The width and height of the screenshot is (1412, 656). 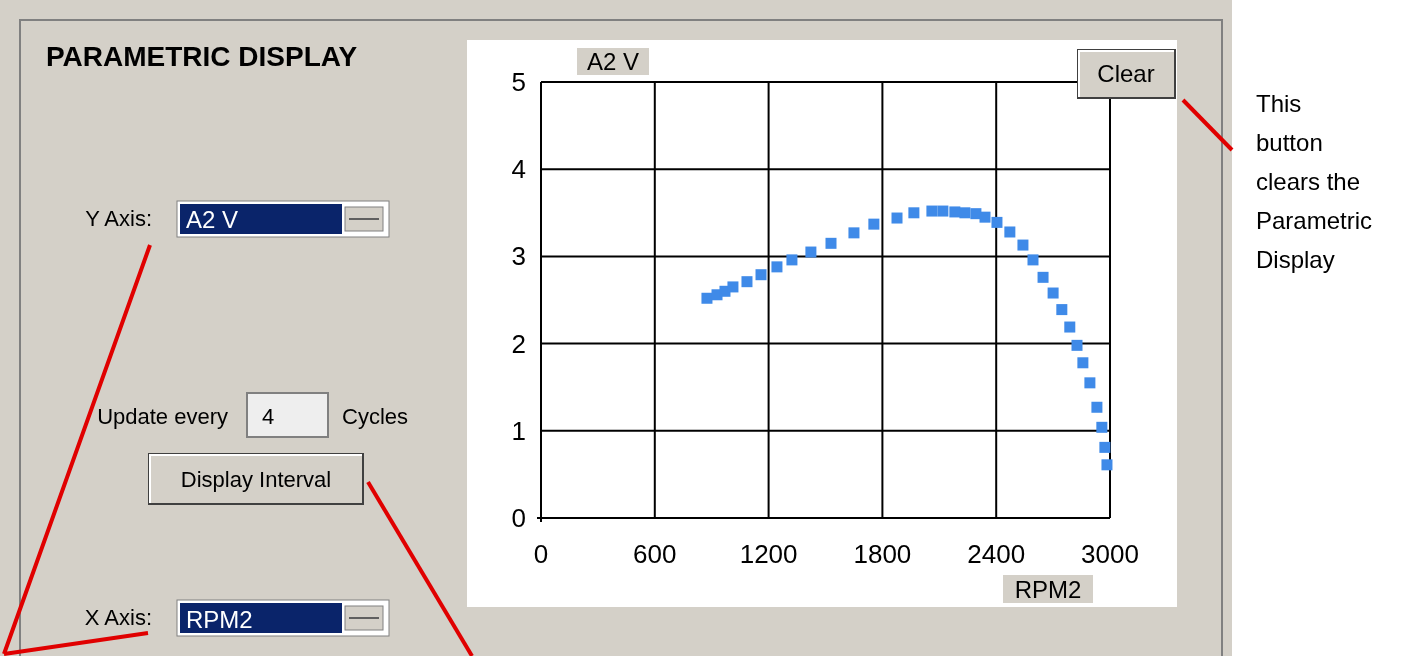 What do you see at coordinates (541, 554) in the screenshot?
I see `x-tick-label: 0` at bounding box center [541, 554].